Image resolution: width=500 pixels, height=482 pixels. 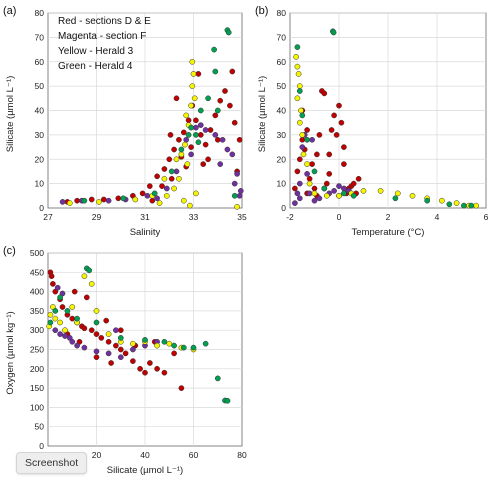 What do you see at coordinates (40, 135) in the screenshot?
I see `y-tick-label: 30` at bounding box center [40, 135].